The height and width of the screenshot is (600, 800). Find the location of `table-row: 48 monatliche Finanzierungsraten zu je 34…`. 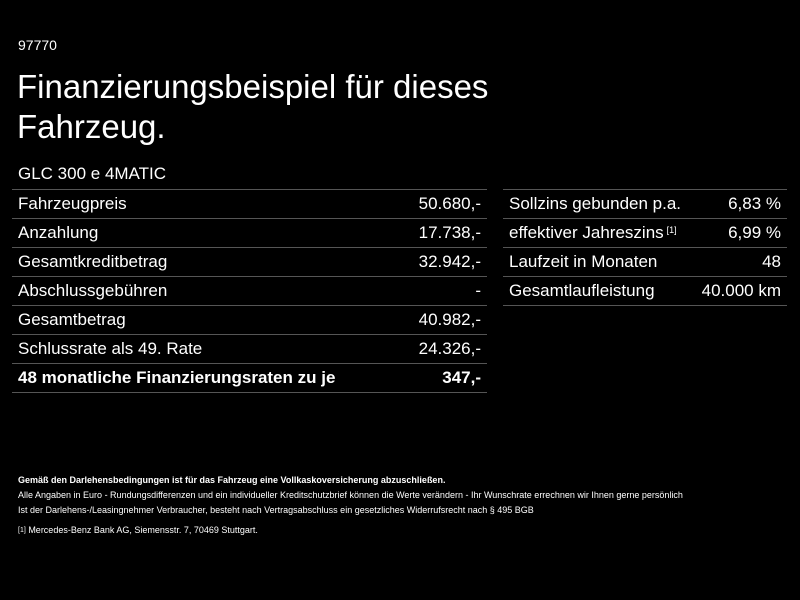

table-row: 48 monatliche Finanzierungsraten zu je 34… is located at coordinates (249, 378).